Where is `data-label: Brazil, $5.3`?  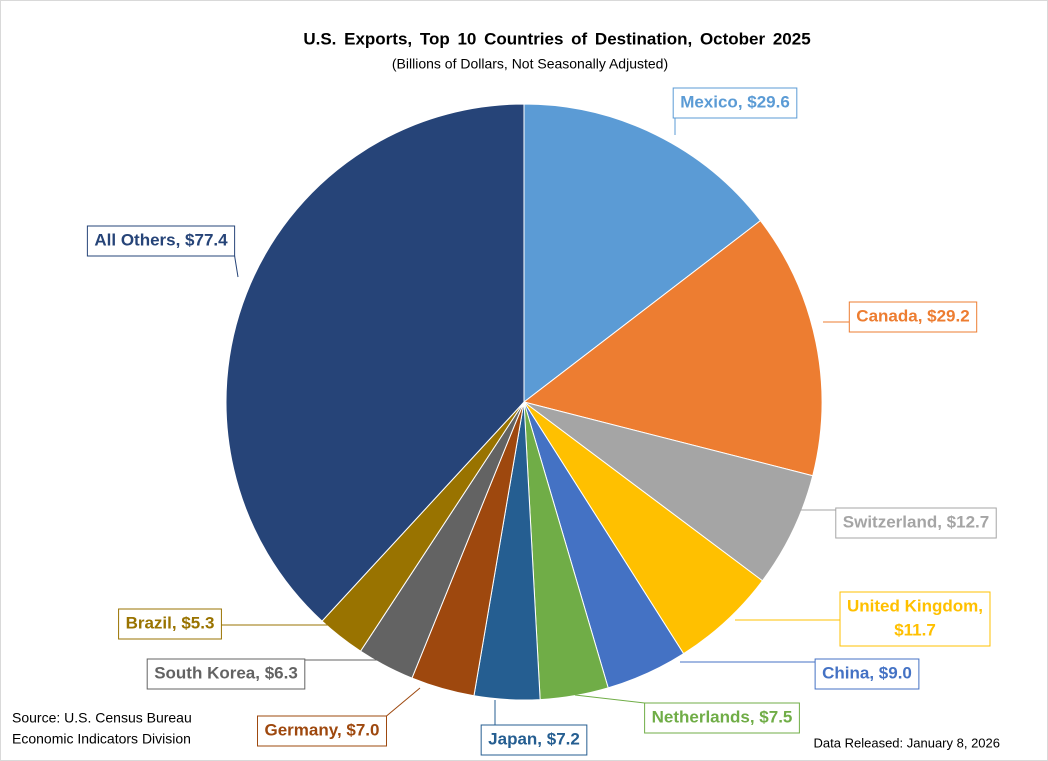 data-label: Brazil, $5.3 is located at coordinates (170, 624).